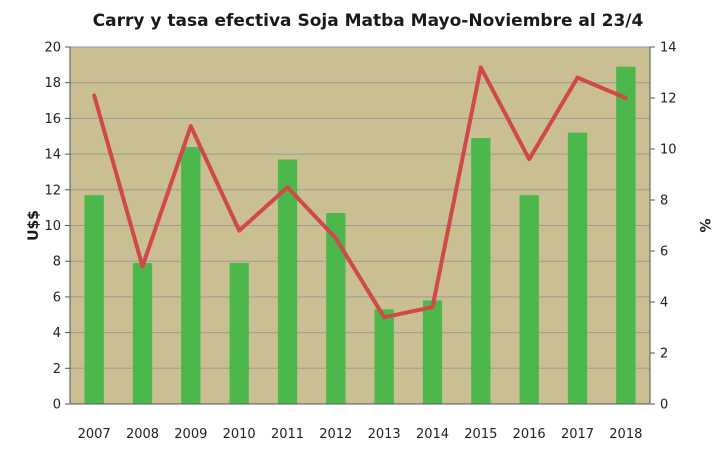  What do you see at coordinates (142, 434) in the screenshot?
I see `x-tick-label: 2008` at bounding box center [142, 434].